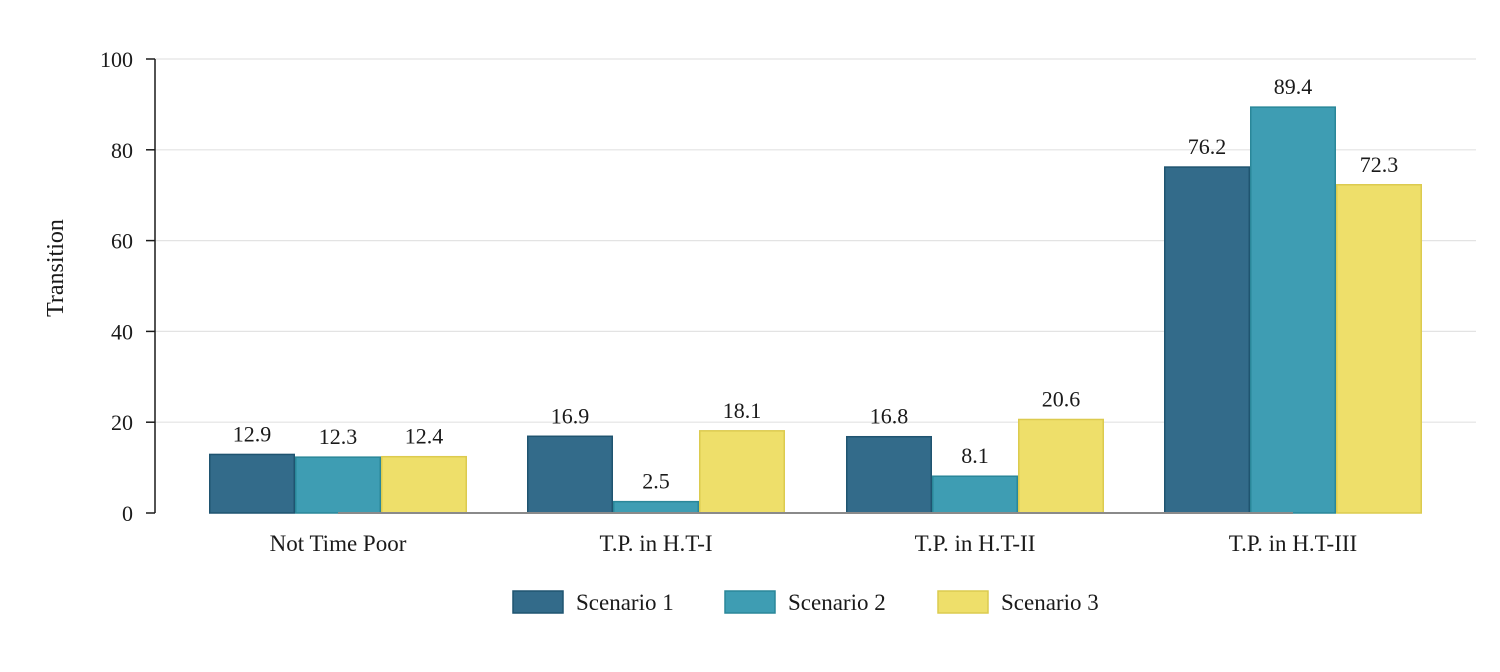  I want to click on data-label: 12.4, so click(424, 436).